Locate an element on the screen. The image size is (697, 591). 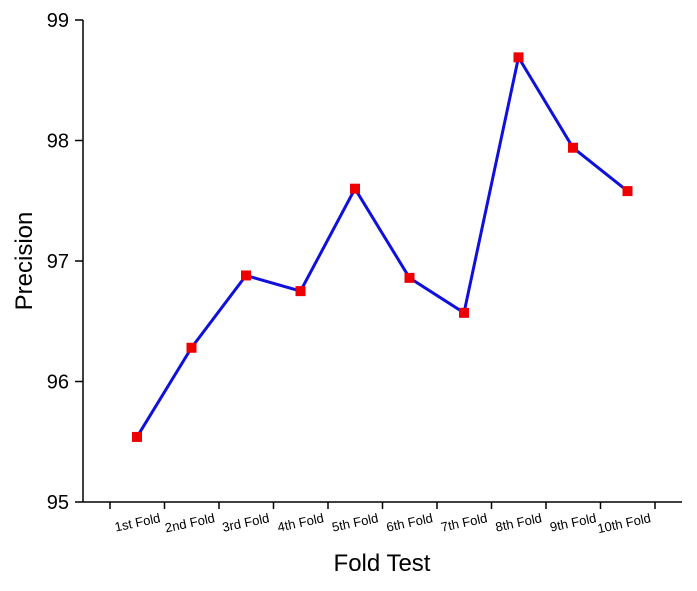
x-tick-label: 8th Fold is located at coordinates (518, 522).